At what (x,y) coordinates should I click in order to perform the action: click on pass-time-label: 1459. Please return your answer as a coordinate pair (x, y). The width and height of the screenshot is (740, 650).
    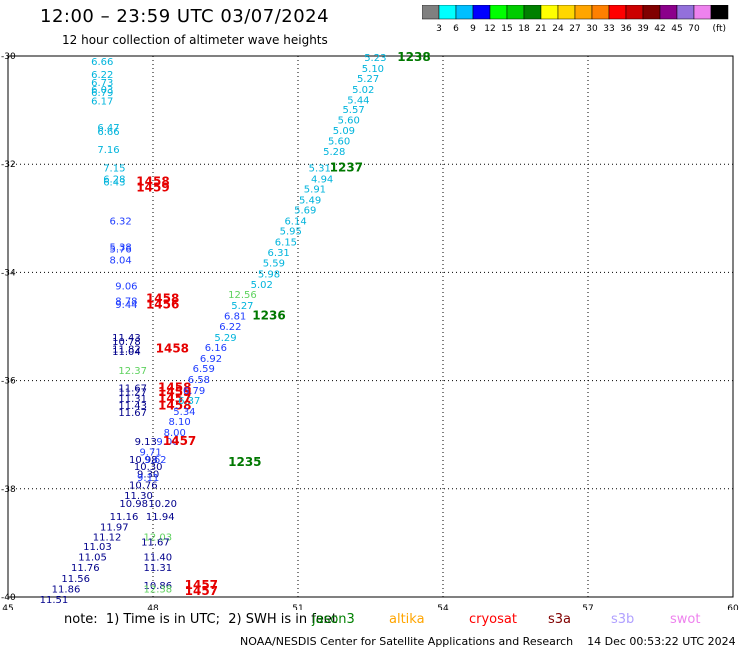
    Looking at the image, I should click on (152, 187).